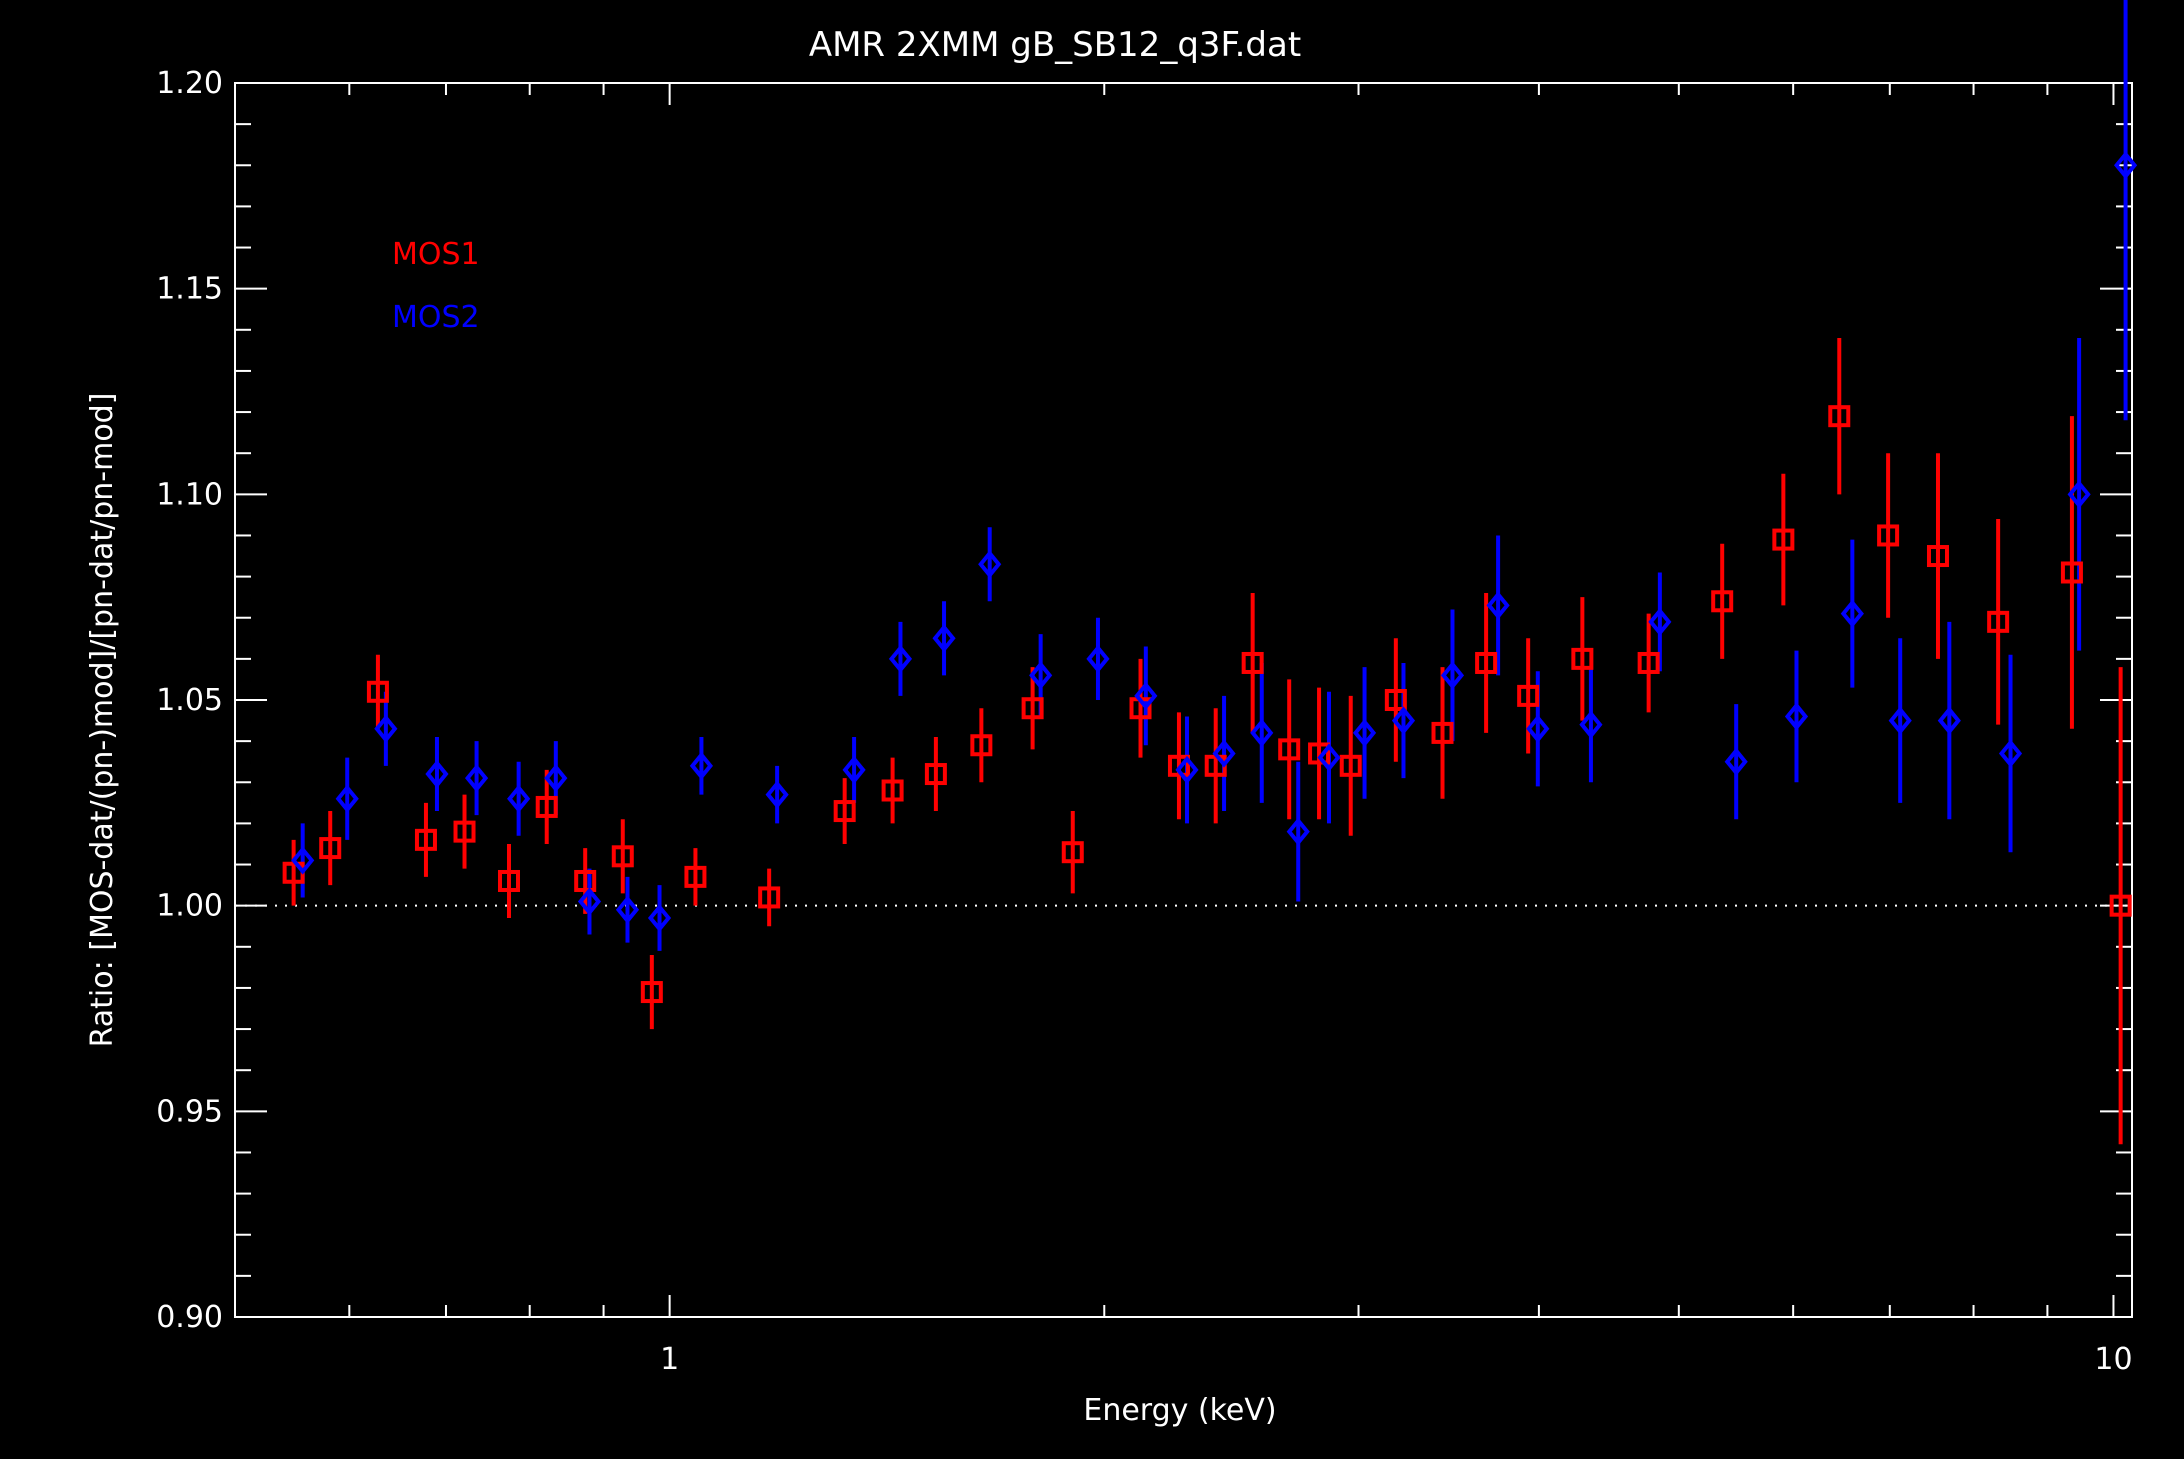  What do you see at coordinates (669, 1359) in the screenshot?
I see `x-tick-label: 1` at bounding box center [669, 1359].